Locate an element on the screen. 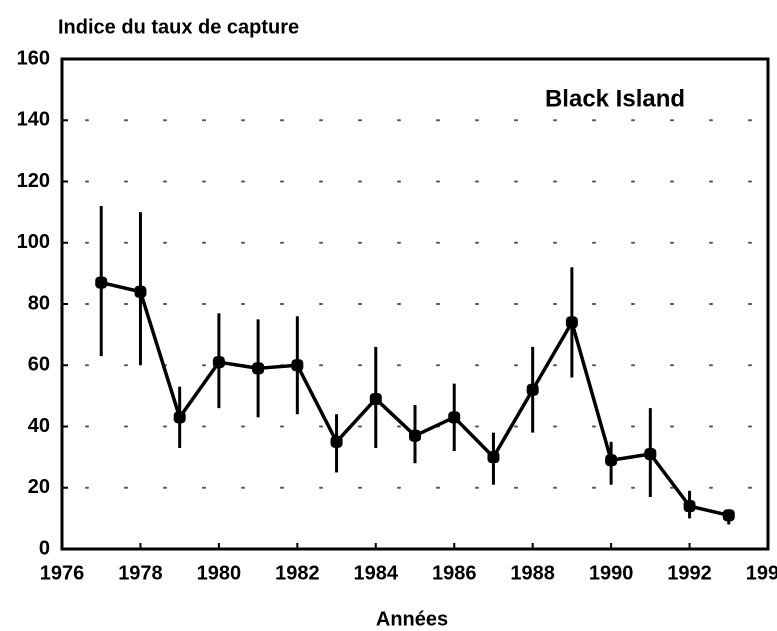  y-tick-label: 80 is located at coordinates (39, 303).